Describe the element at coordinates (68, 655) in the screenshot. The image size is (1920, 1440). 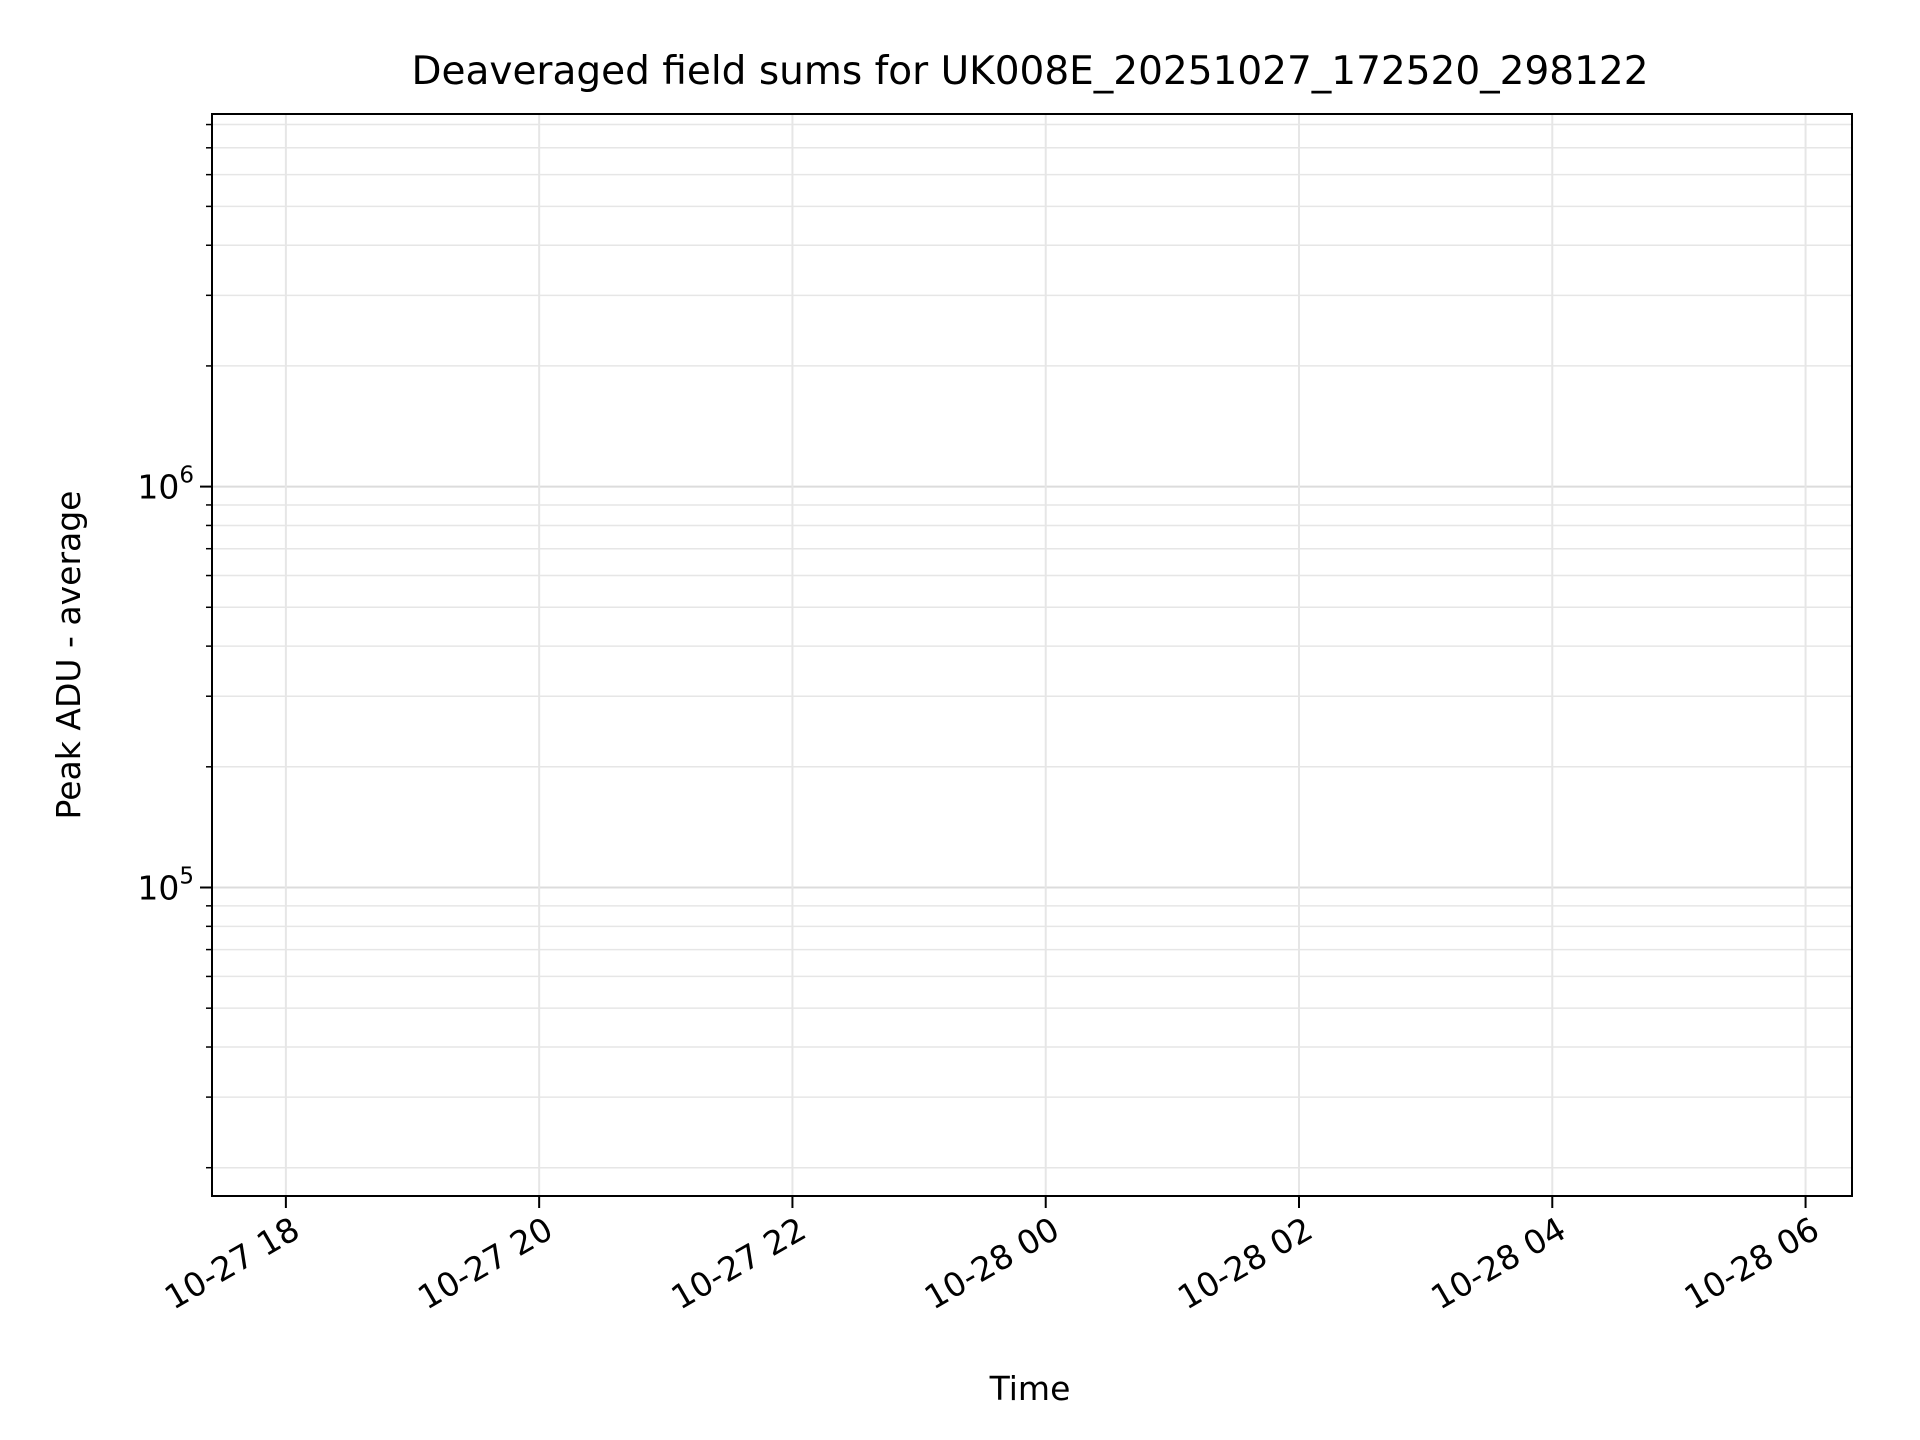
I see `y-axis-label: Peak ADU - average` at that location.